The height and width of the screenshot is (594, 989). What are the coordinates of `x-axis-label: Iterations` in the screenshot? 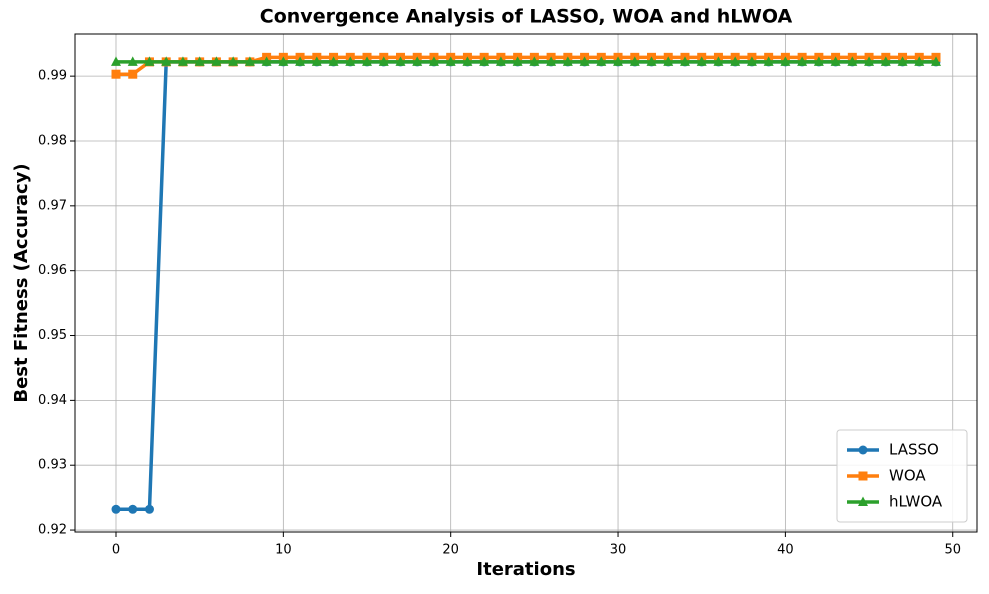 It's located at (525, 569).